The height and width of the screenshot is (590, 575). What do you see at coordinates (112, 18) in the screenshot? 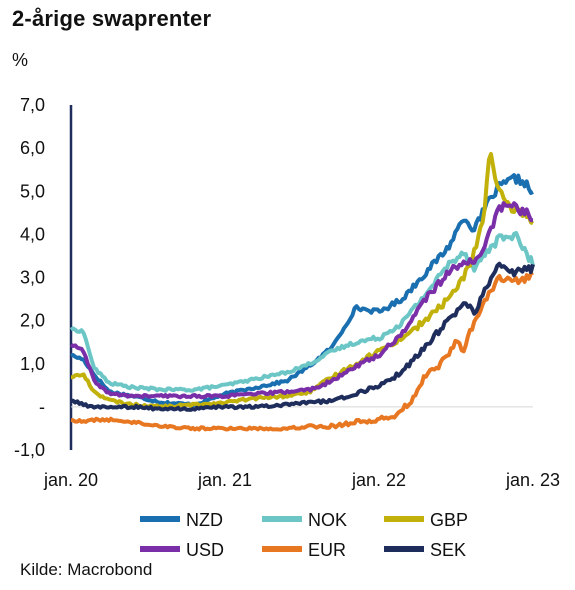
I see `chart-title: 2-årige swaprenter` at bounding box center [112, 18].